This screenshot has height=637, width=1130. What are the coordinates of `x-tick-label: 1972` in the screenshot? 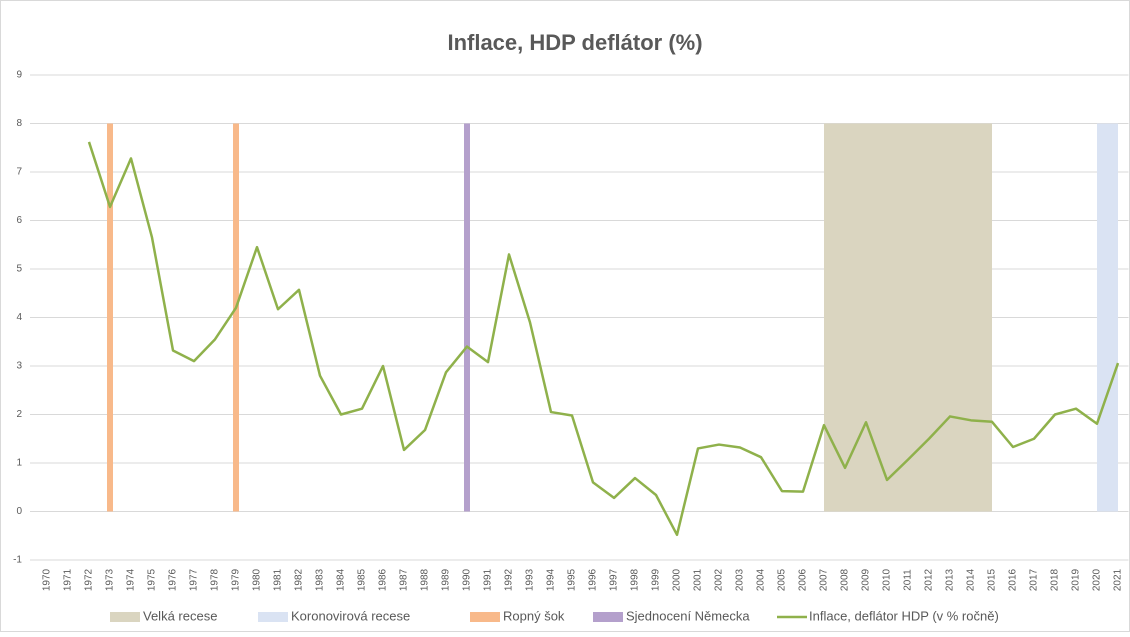 It's located at (89, 579).